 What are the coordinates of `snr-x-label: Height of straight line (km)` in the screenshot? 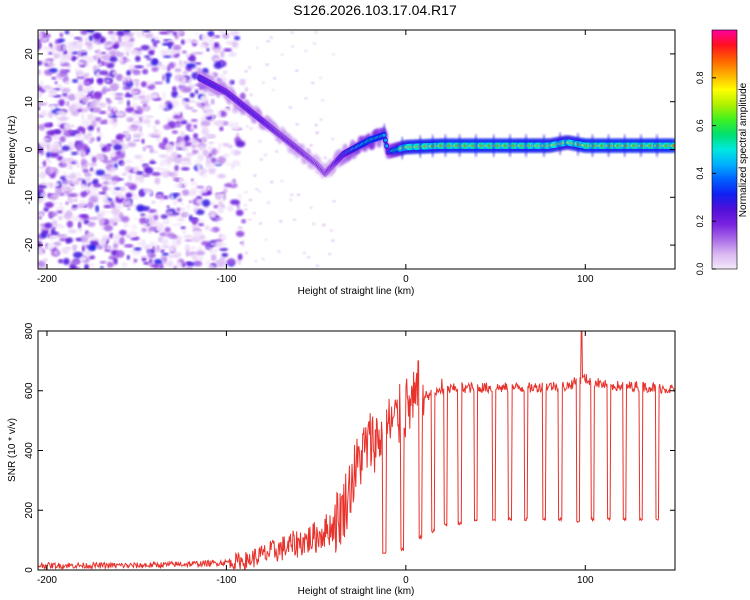 It's located at (356, 591).